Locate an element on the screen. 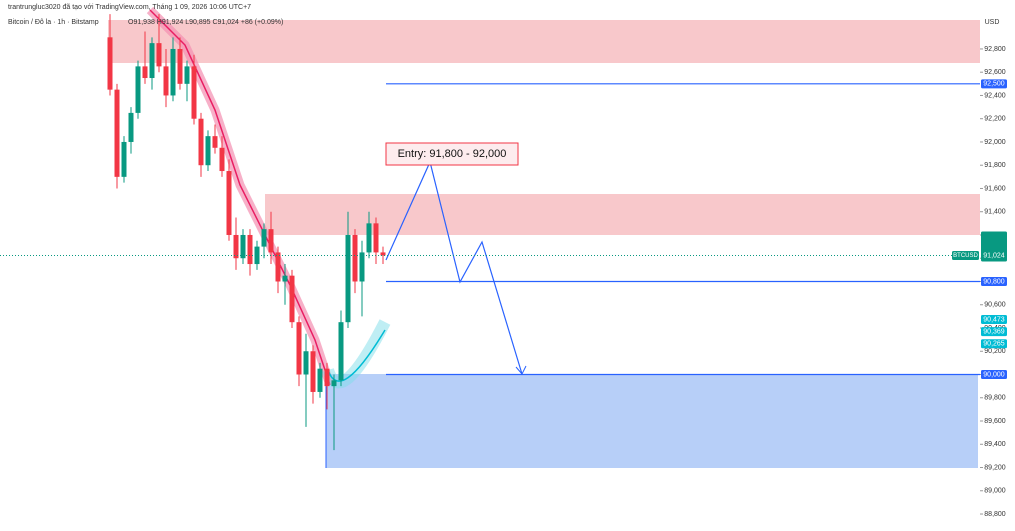 Image resolution: width=1015 pixels, height=531 pixels. price-tag-label: 90,369 is located at coordinates (994, 331).